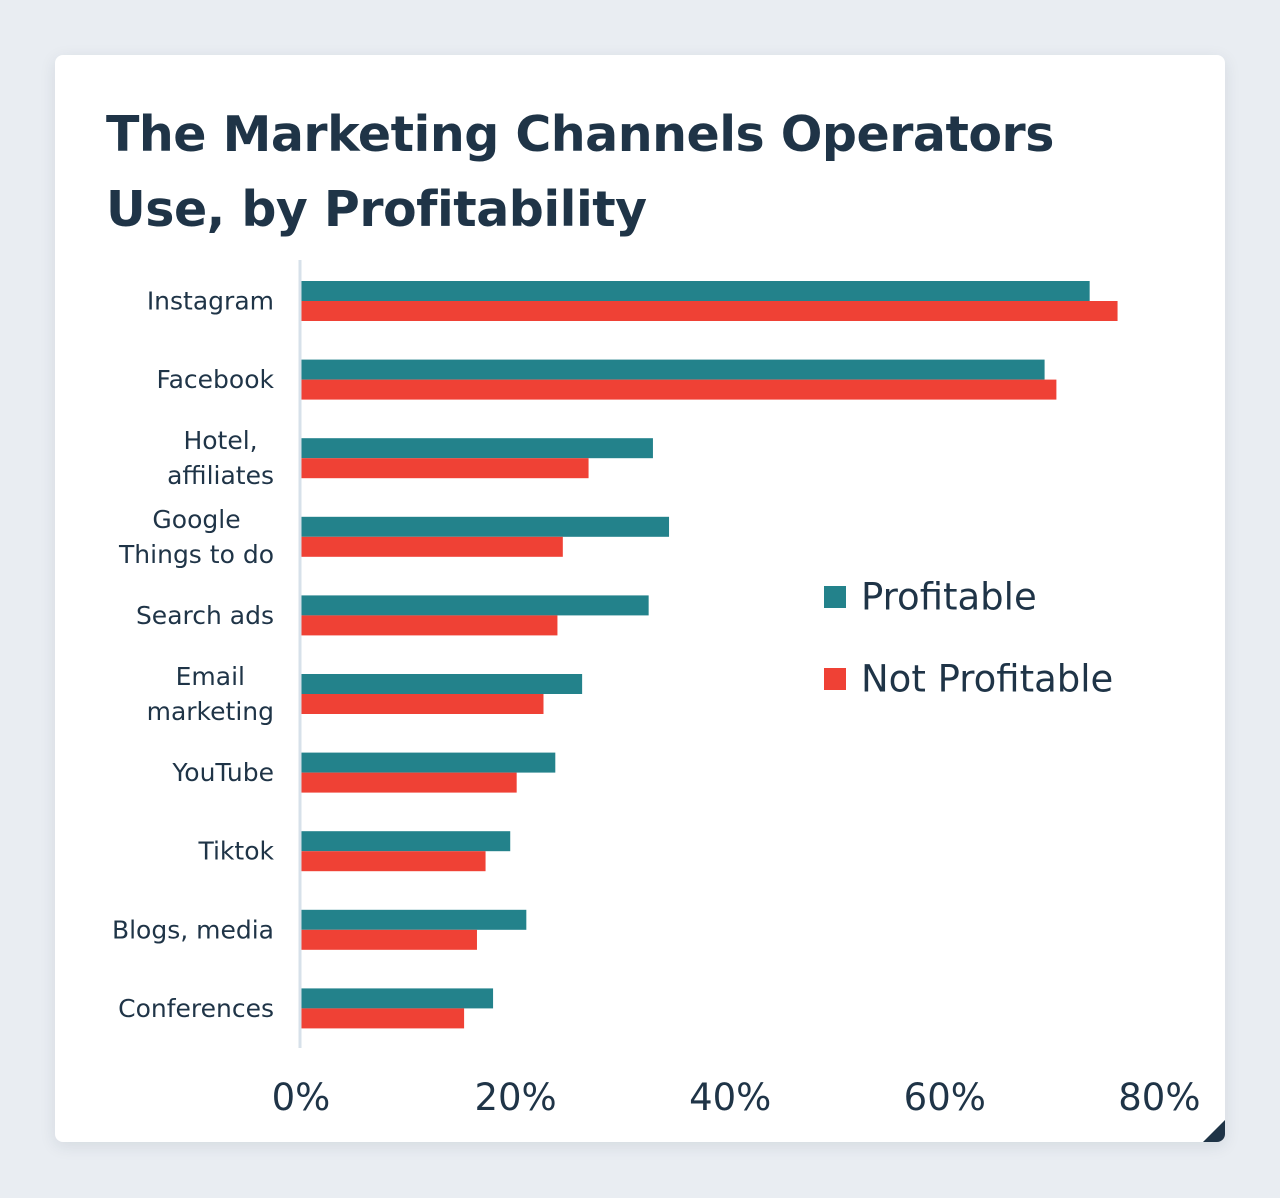 The image size is (1280, 1198). What do you see at coordinates (835, 679) in the screenshot?
I see `legend-swatch-not-profitable` at bounding box center [835, 679].